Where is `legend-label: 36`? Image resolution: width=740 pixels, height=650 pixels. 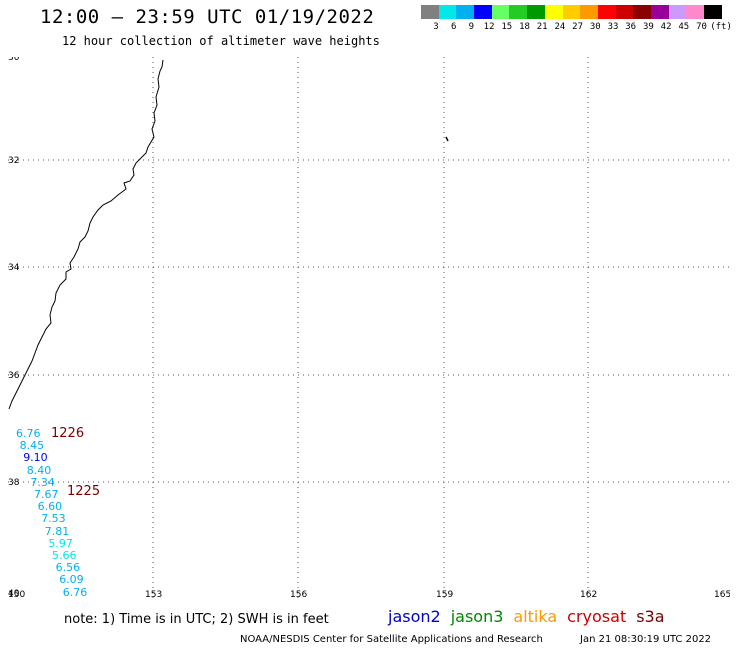 legend-label: 36 is located at coordinates (631, 27).